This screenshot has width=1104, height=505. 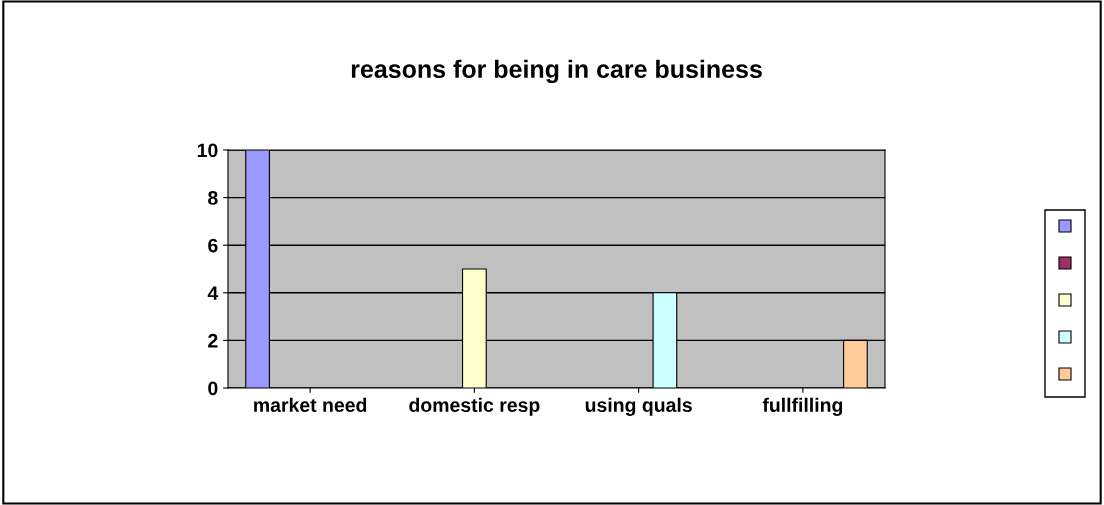 What do you see at coordinates (207, 150) in the screenshot?
I see `y-tick-label: 10` at bounding box center [207, 150].